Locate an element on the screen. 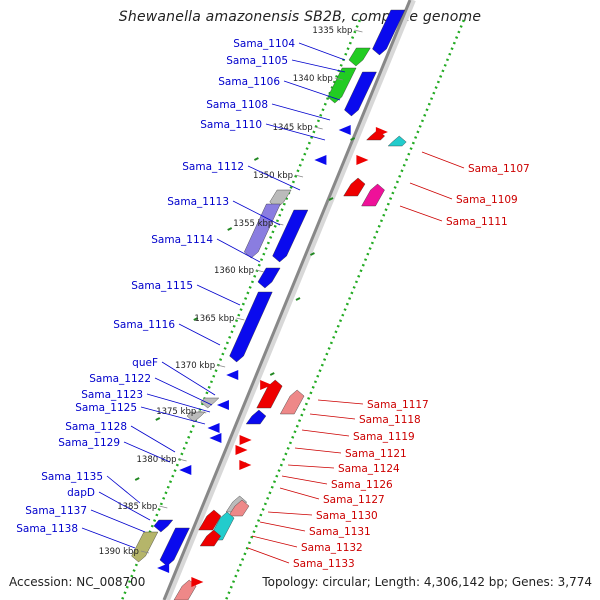 This screenshot has width=600, height=600. forward-gene-label: Sama_1125 is located at coordinates (106, 408).